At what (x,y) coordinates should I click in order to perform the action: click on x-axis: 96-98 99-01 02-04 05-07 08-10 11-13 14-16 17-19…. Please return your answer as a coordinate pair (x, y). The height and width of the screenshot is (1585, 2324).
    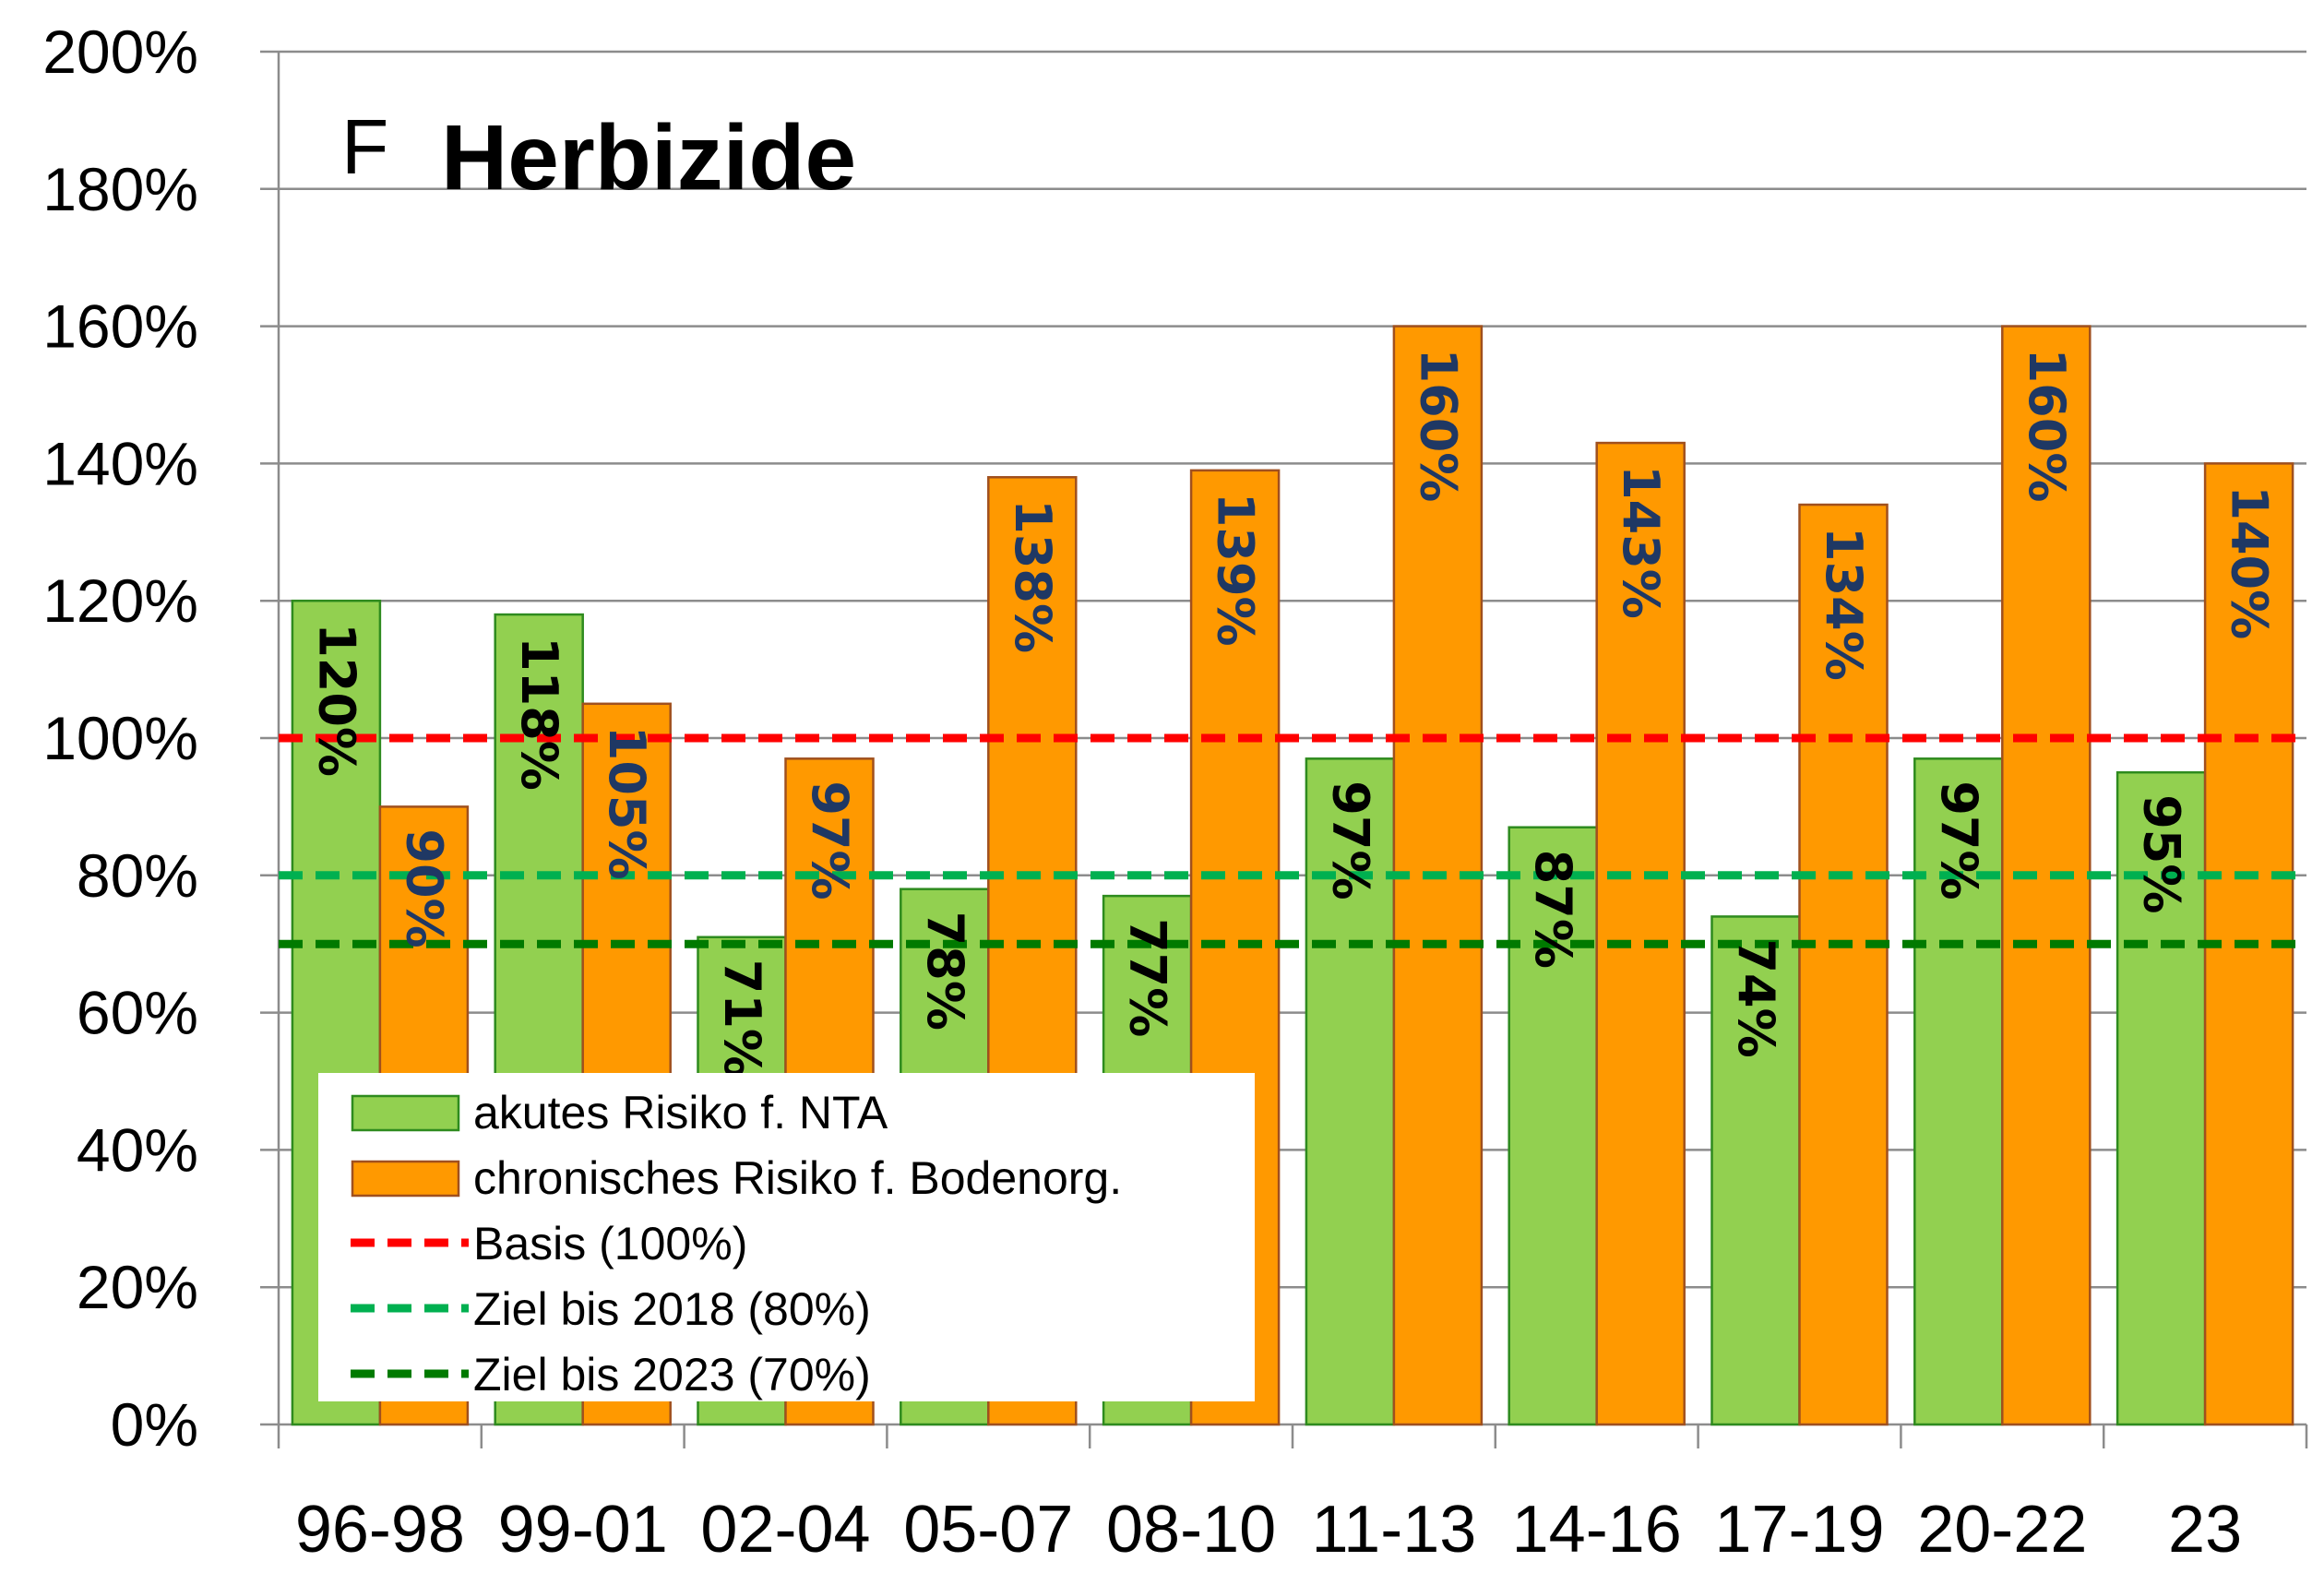
    Looking at the image, I should click on (1292, 1495).